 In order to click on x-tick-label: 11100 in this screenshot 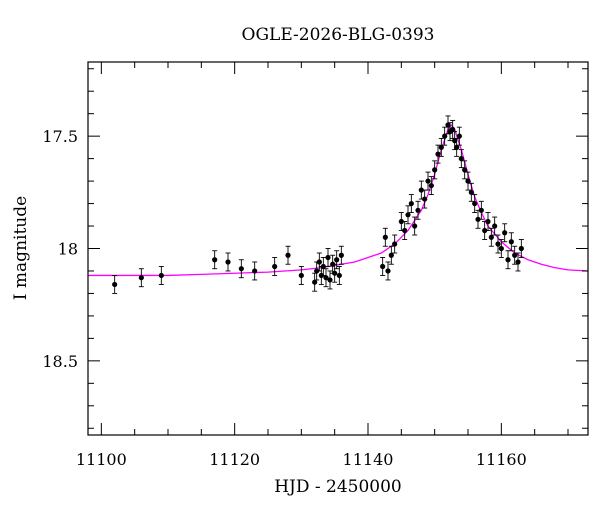, I will do `click(101, 459)`.